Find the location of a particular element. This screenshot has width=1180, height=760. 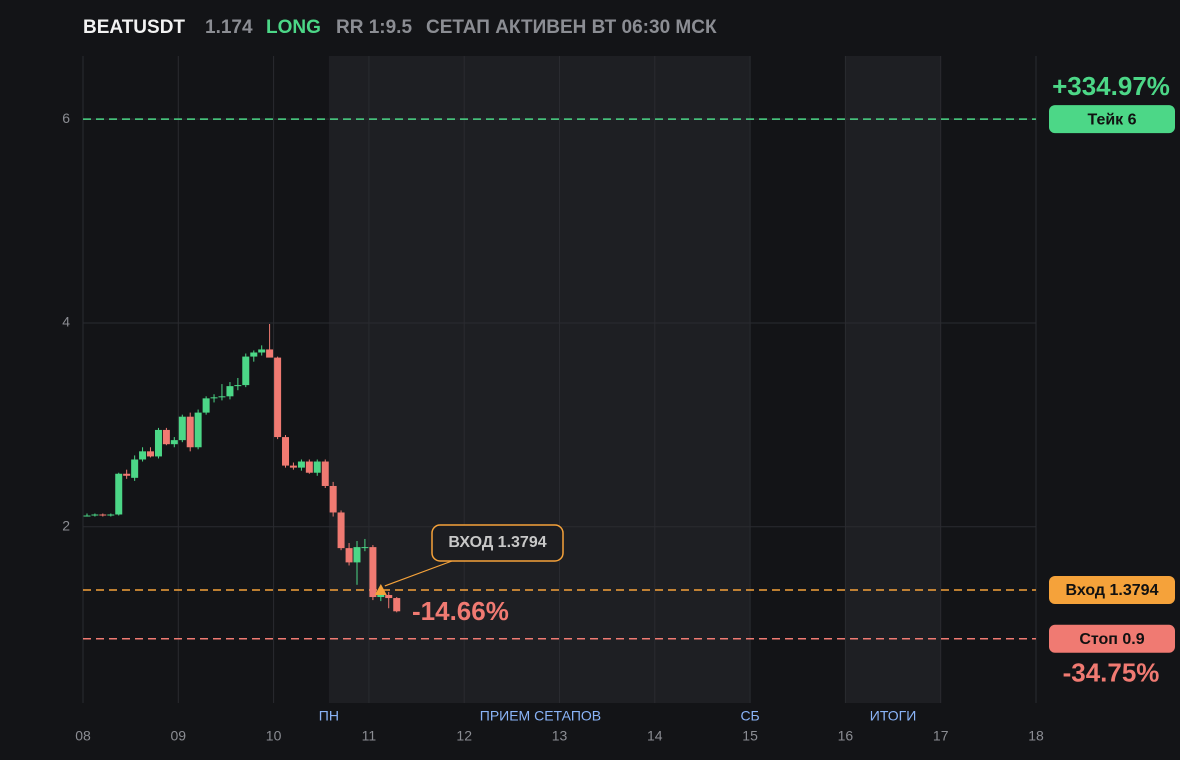

y-tick-label: 6 is located at coordinates (66, 118).